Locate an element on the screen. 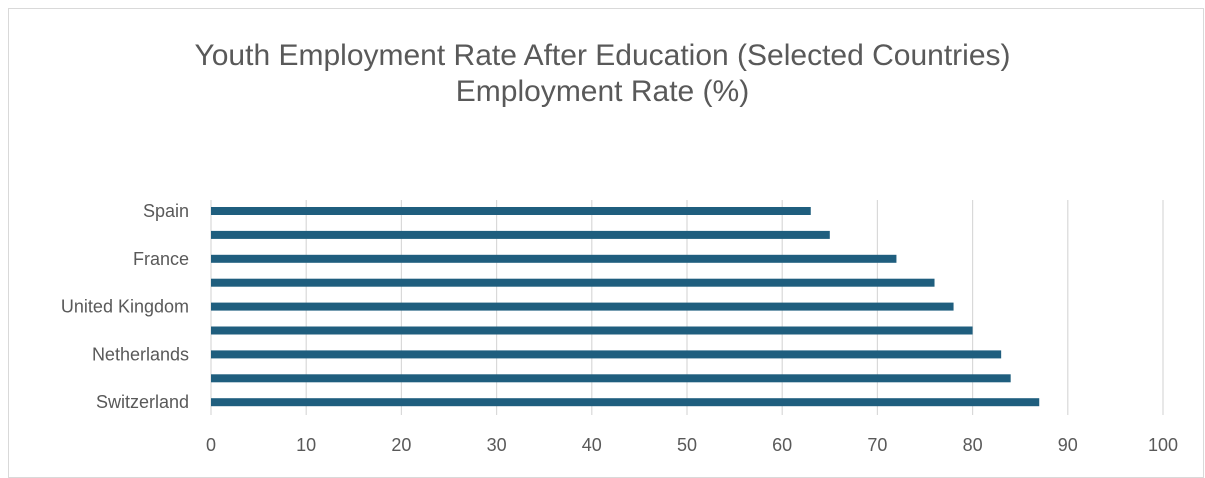  y-category-label: Netherlands is located at coordinates (140, 354).